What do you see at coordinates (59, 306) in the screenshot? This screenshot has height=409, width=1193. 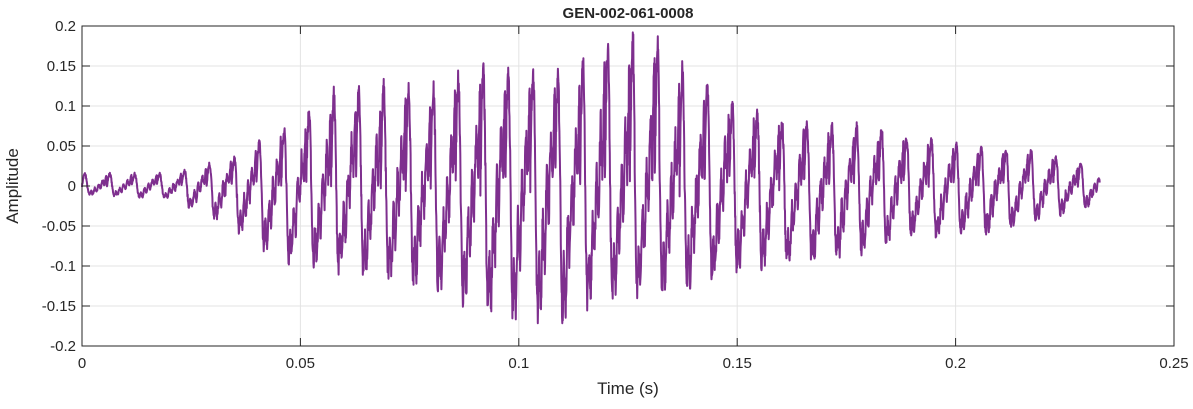 I see `y-tick-label: -0.15` at bounding box center [59, 306].